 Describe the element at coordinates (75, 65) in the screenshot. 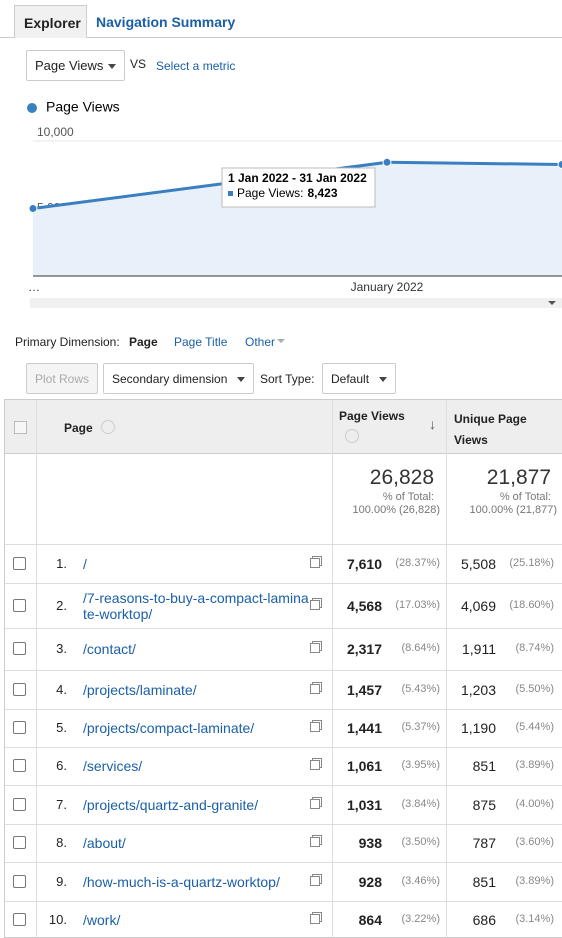

I see `metric-dropdown: Page Views` at that location.